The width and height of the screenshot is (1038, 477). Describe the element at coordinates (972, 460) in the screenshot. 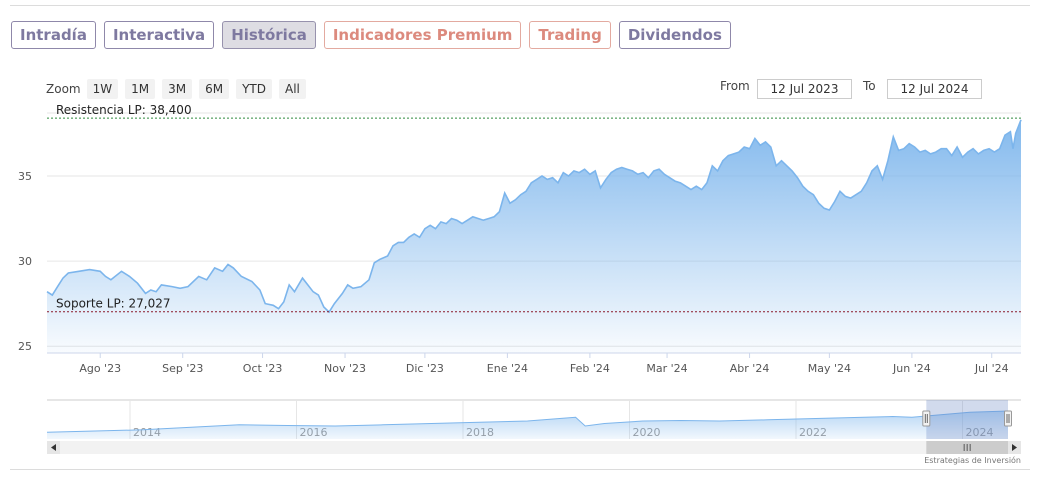

I see `credits-text: Estrategias de Inversión` at that location.